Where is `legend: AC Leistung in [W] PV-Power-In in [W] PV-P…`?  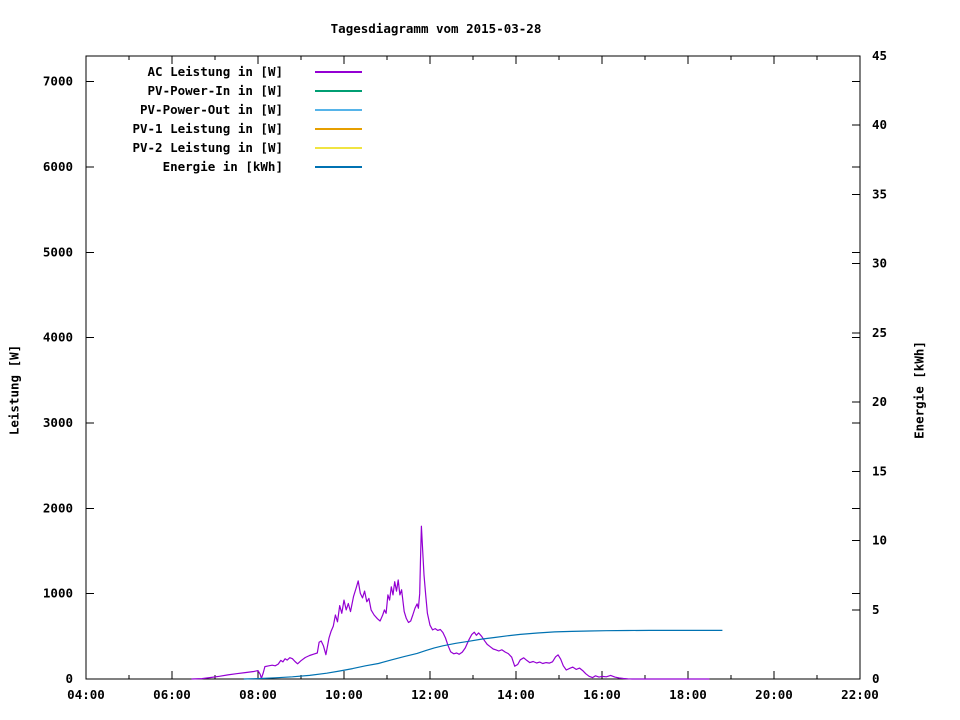 legend: AC Leistung in [W] PV-Power-In in [W] PV-P… is located at coordinates (228, 119).